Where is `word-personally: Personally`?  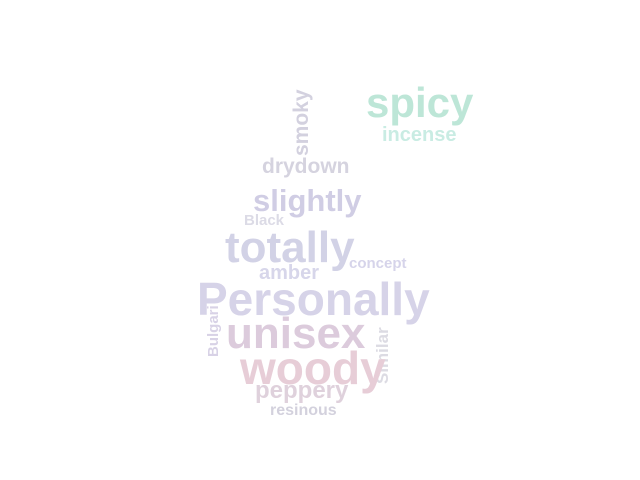 word-personally: Personally is located at coordinates (313, 299).